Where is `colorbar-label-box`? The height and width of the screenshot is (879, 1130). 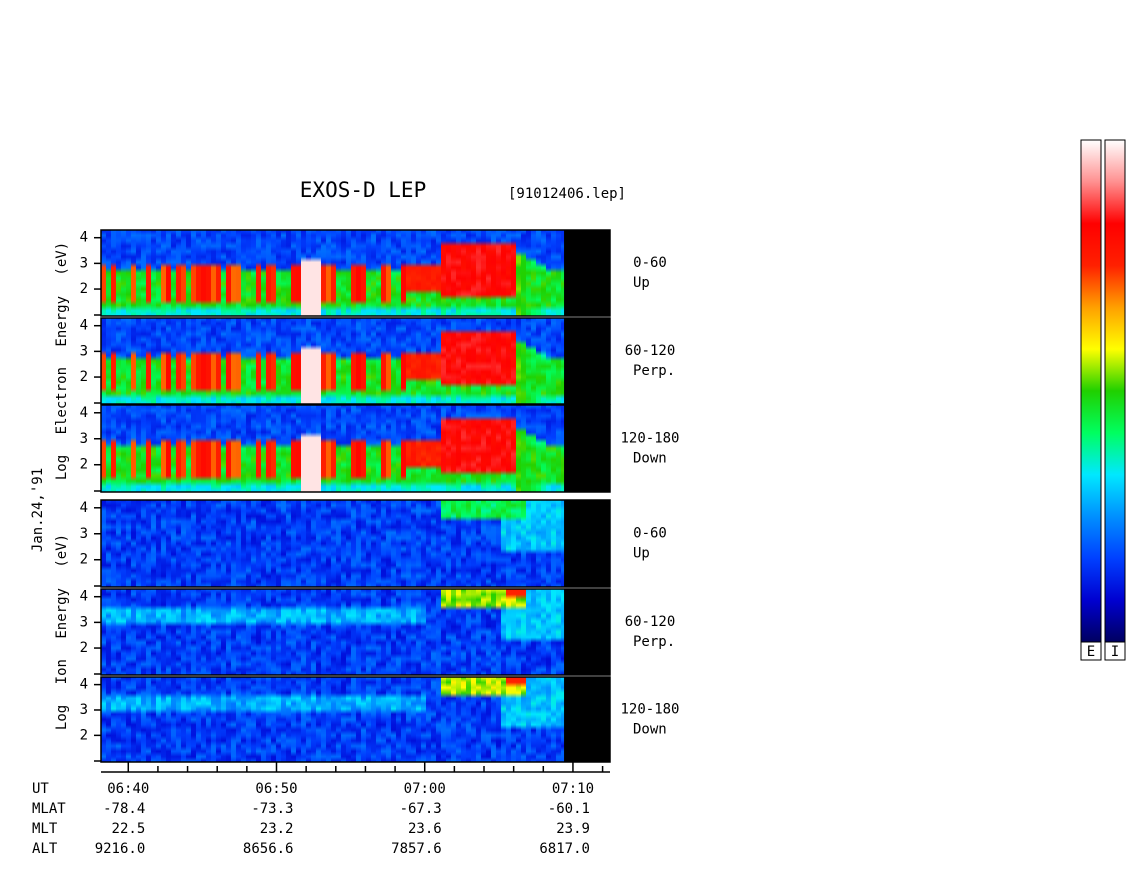
colorbar-label-box is located at coordinates (1091, 651).